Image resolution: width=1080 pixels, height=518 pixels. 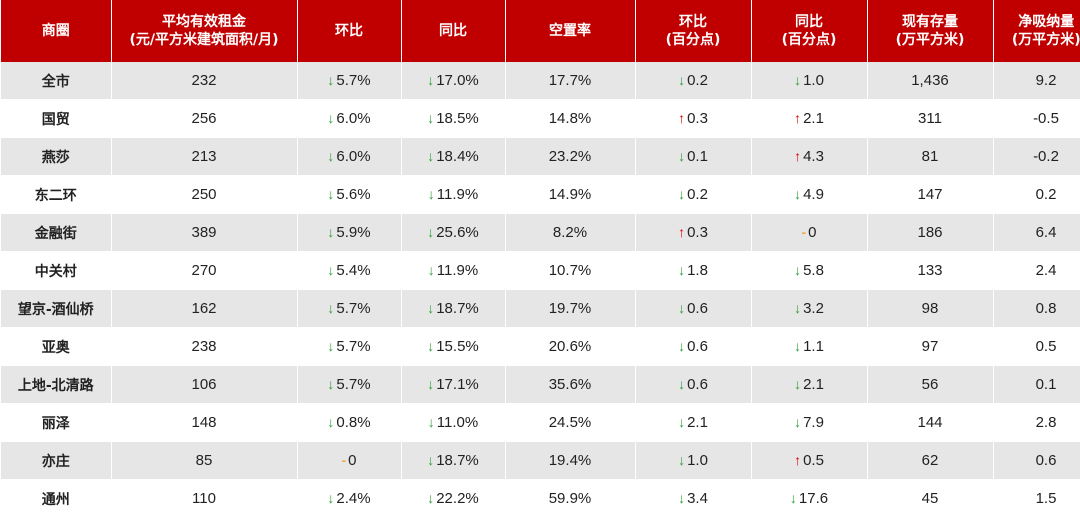 I want to click on stock-cell: 98, so click(x=930, y=309).